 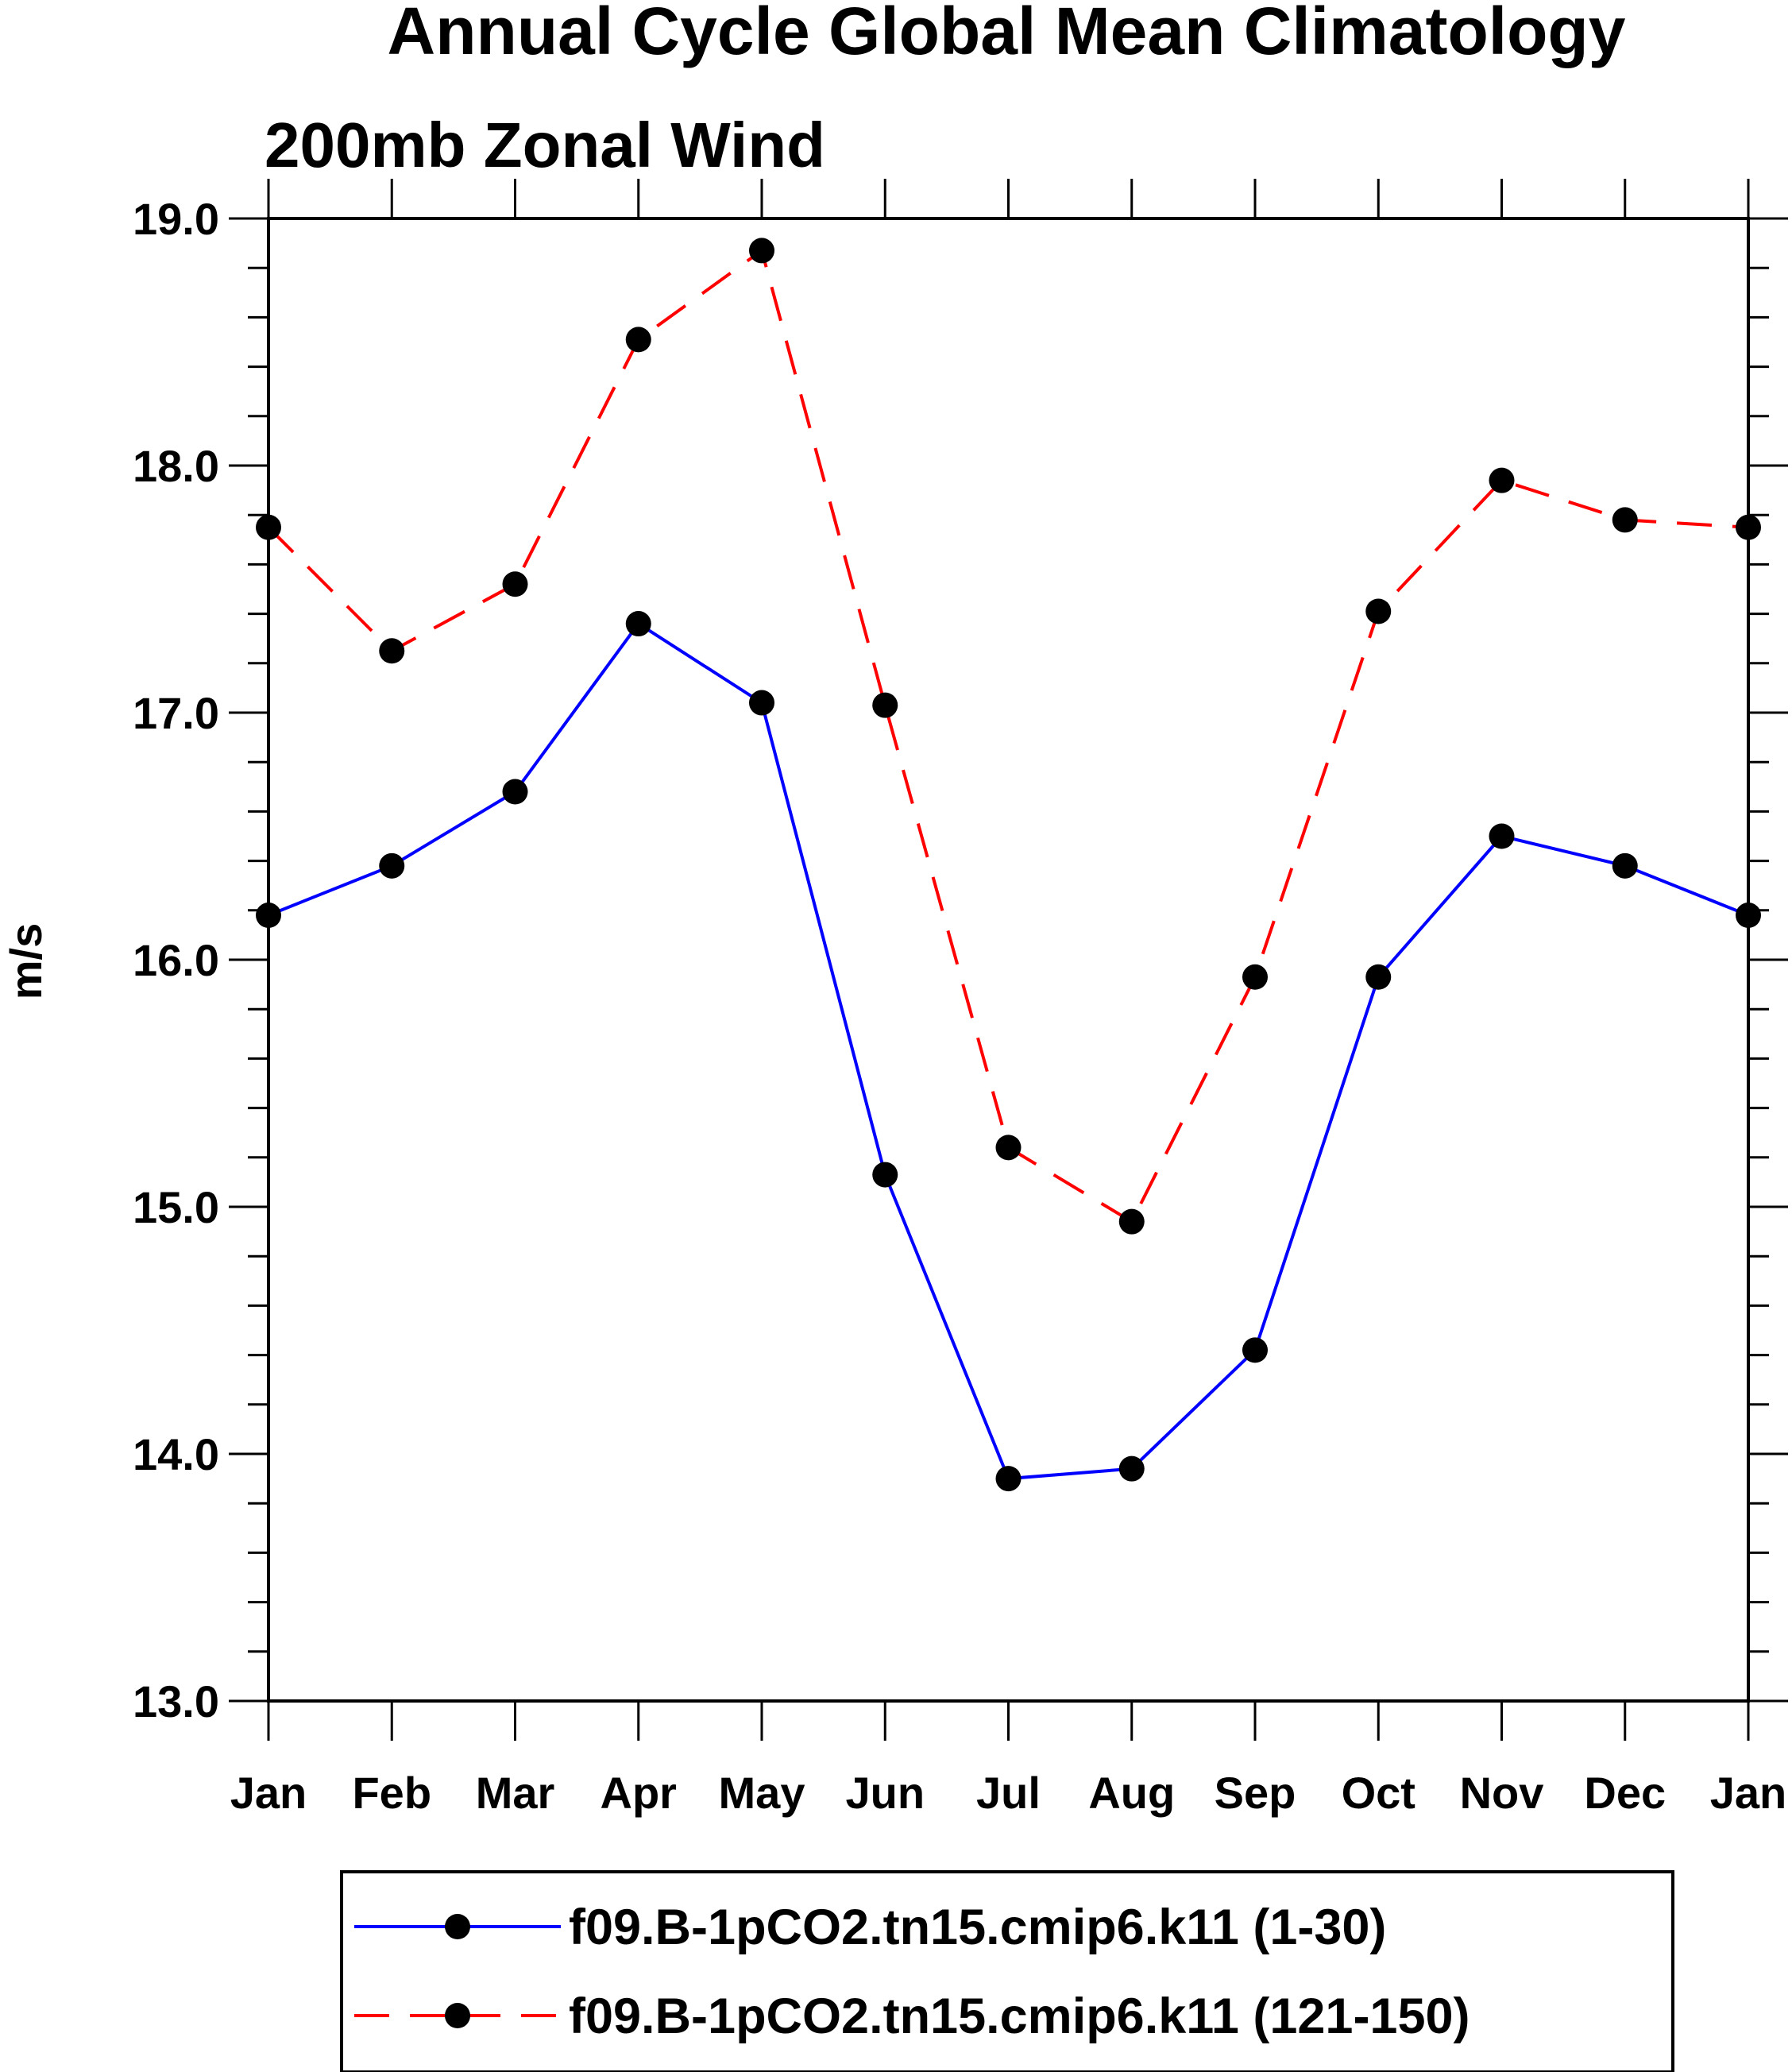 I want to click on x-tick-label: May, so click(x=762, y=1793).